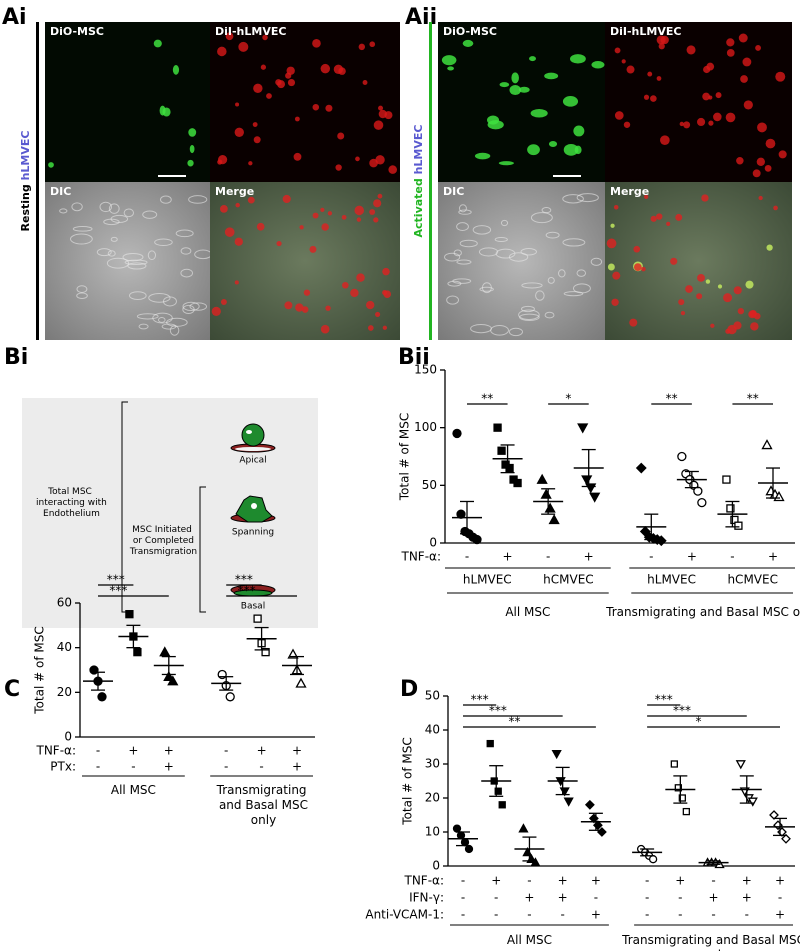 The image size is (800, 951). What do you see at coordinates (25, 181) in the screenshot?
I see `side-label: Resting hLMVEC` at bounding box center [25, 181].